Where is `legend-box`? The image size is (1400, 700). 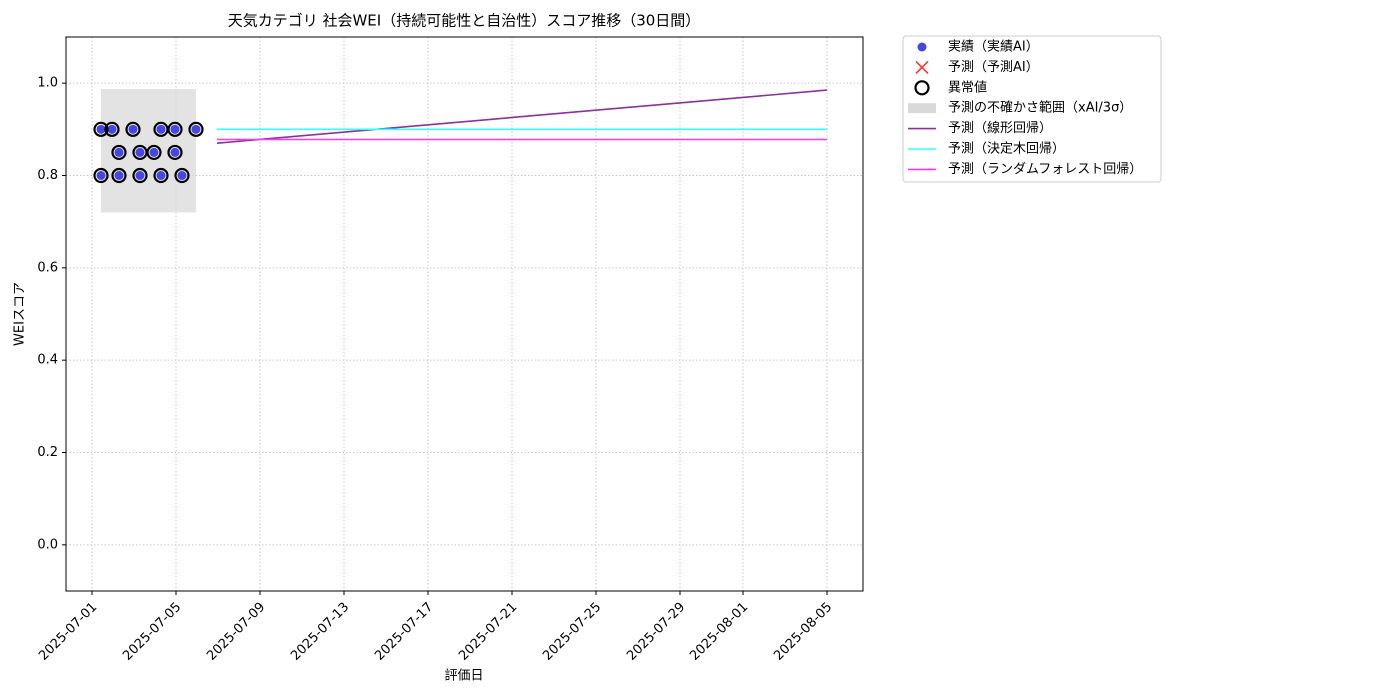
legend-box is located at coordinates (1032, 109).